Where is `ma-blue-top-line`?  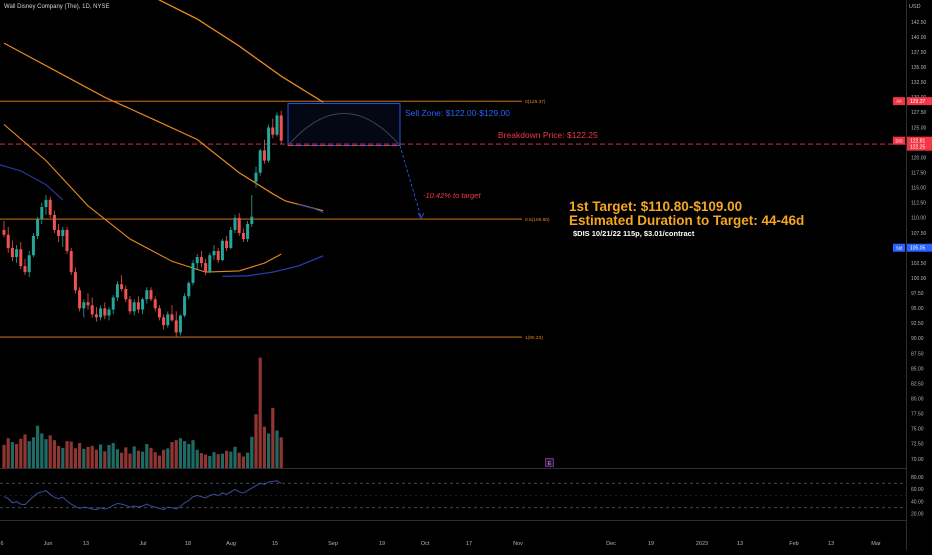
ma-blue-top-line is located at coordinates (310, 209).